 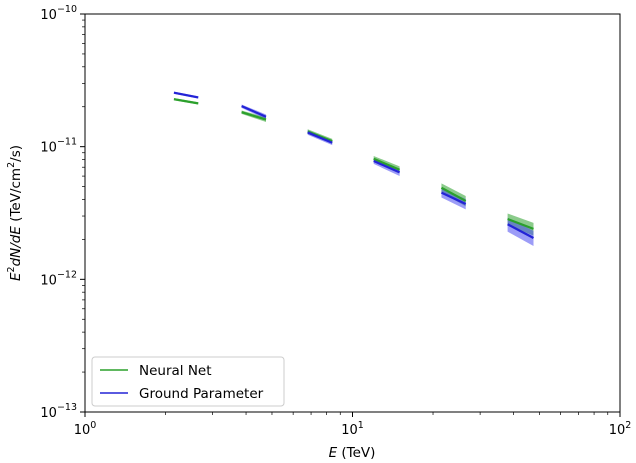 What do you see at coordinates (67, 407) in the screenshot?
I see `y-tick-exp: −13` at bounding box center [67, 407].